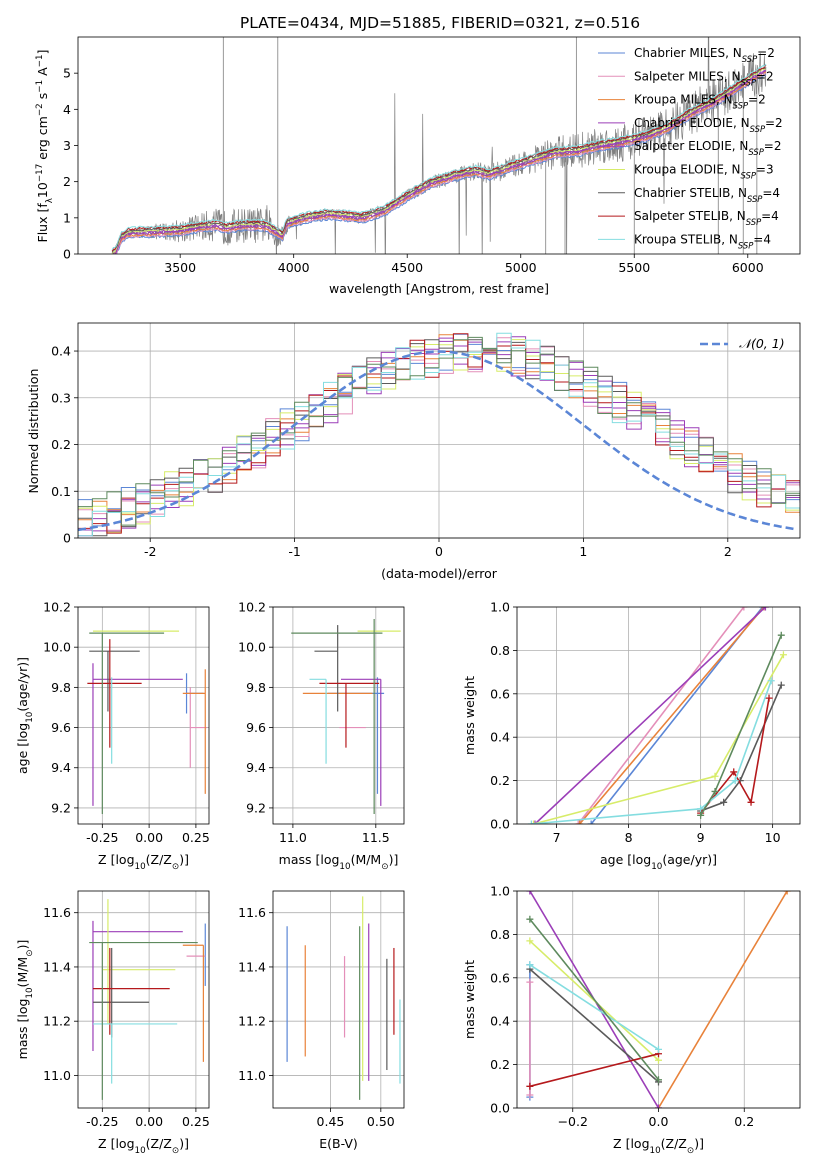 This screenshot has width=819, height=1170. I want to click on x-tick-label: 6000, so click(748, 267).